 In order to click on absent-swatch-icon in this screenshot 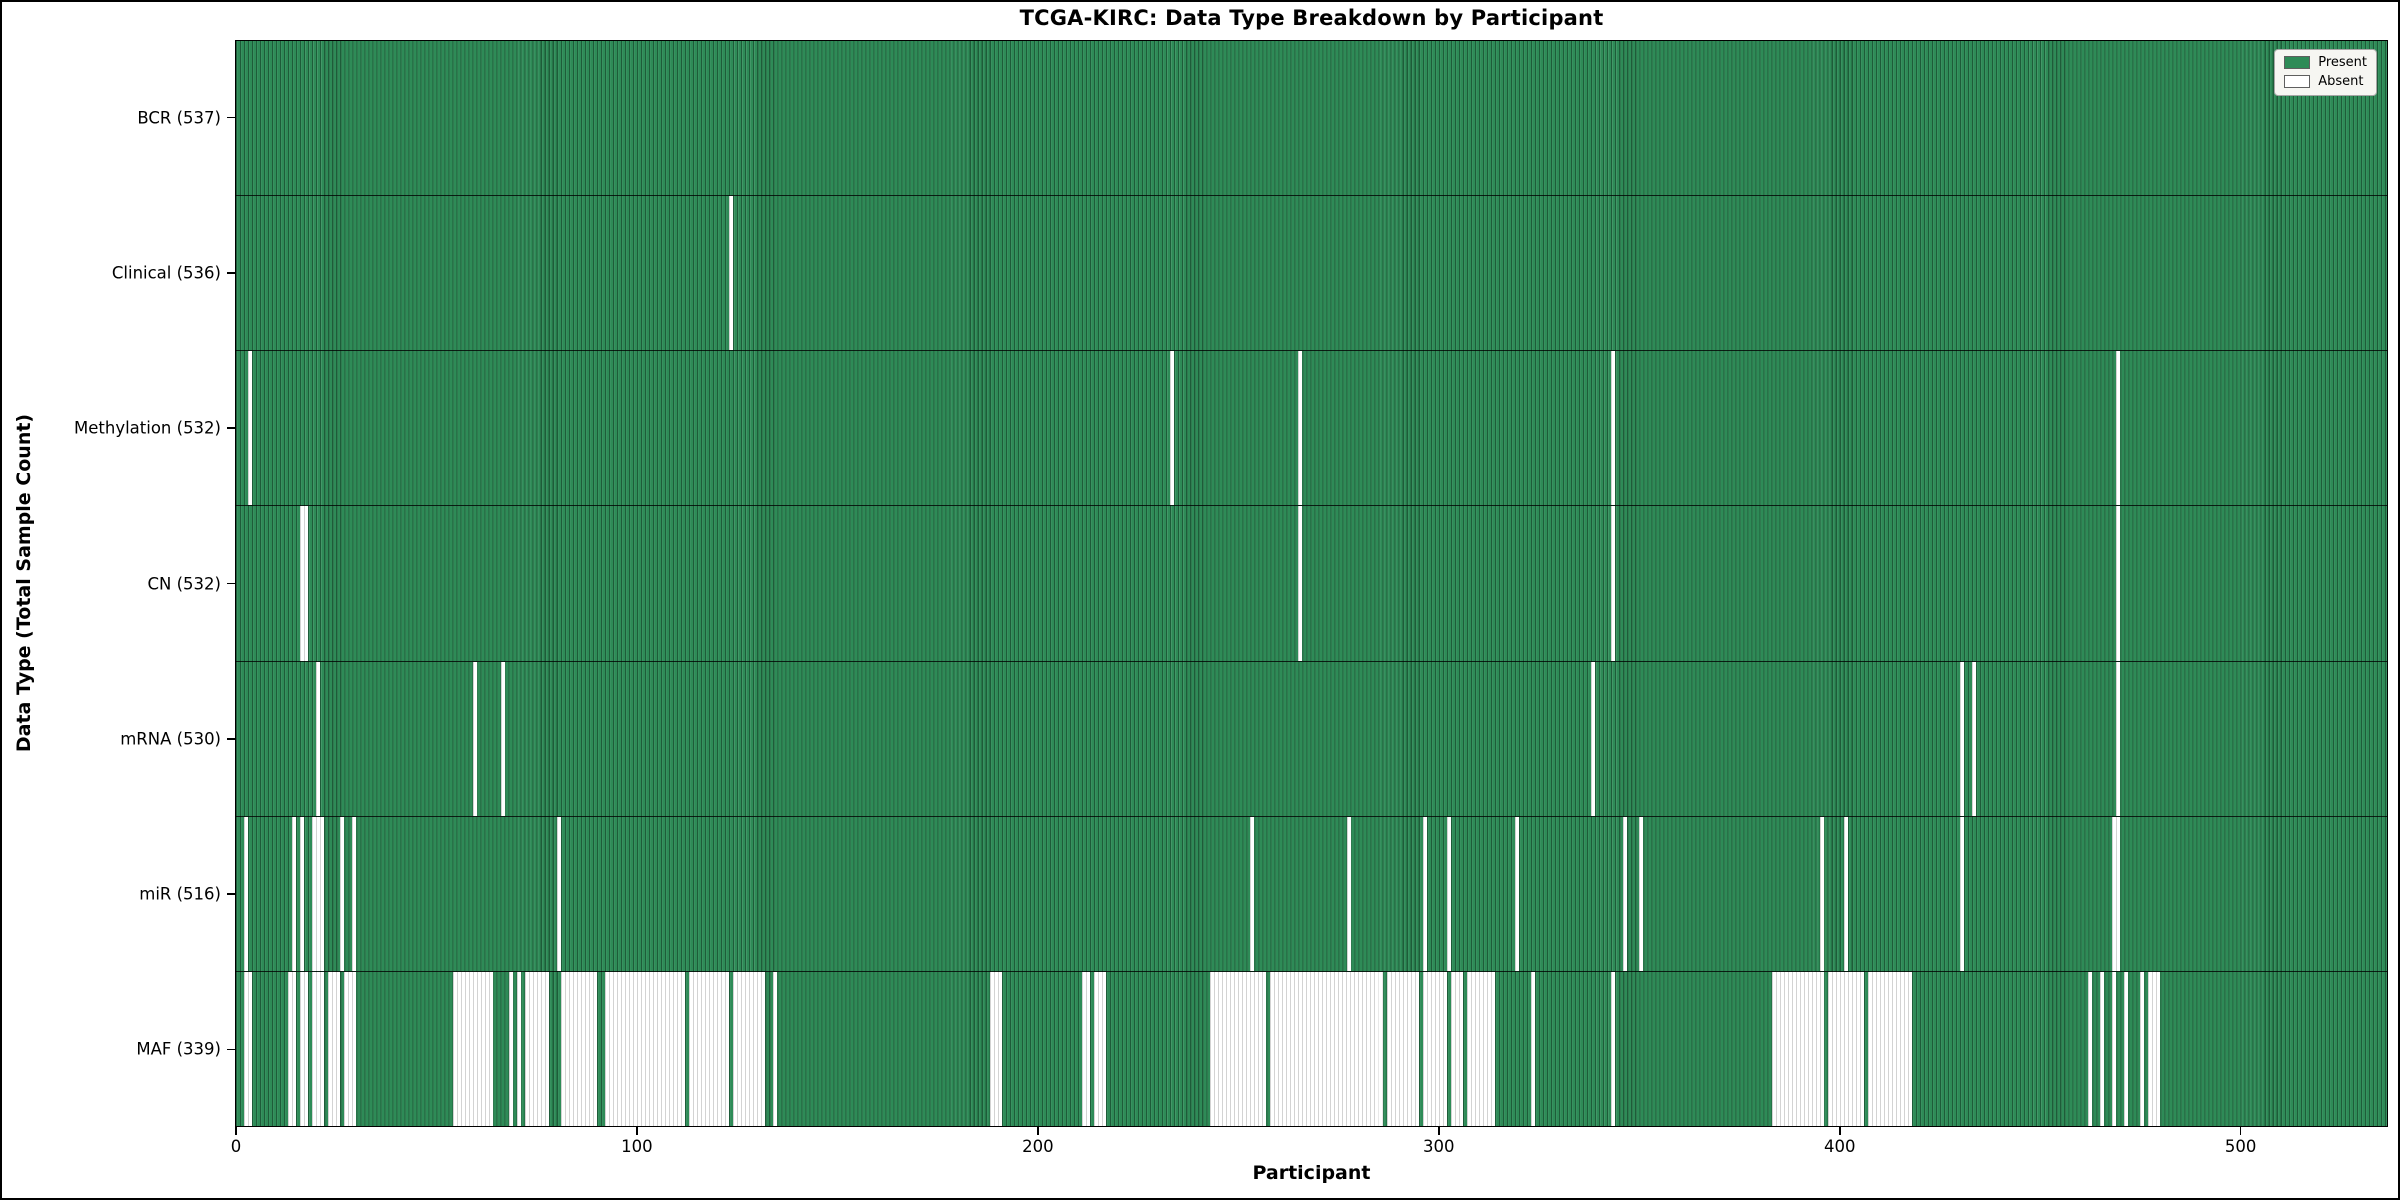, I will do `click(2297, 81)`.